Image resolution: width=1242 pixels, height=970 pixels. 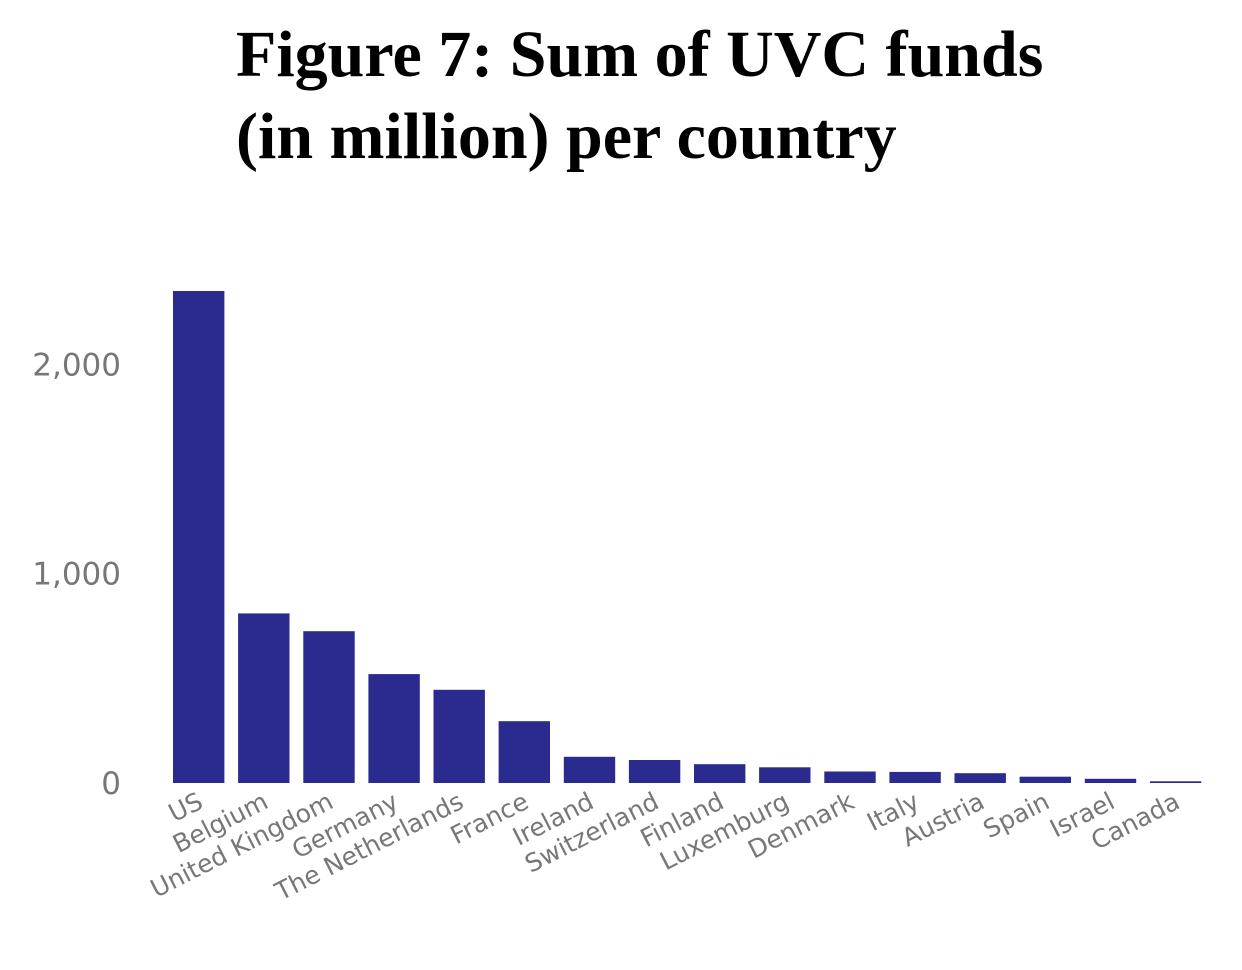 What do you see at coordinates (199, 537) in the screenshot?
I see `bar-us` at bounding box center [199, 537].